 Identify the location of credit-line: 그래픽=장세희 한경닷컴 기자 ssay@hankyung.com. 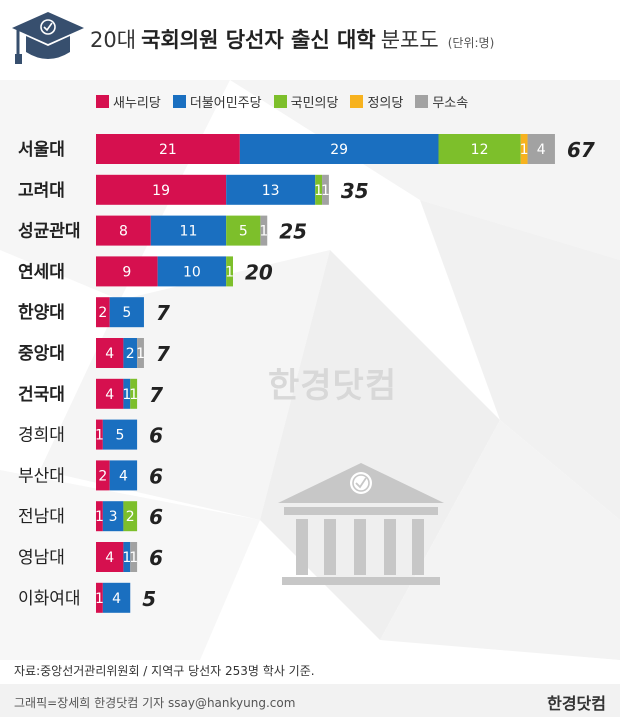
(155, 703).